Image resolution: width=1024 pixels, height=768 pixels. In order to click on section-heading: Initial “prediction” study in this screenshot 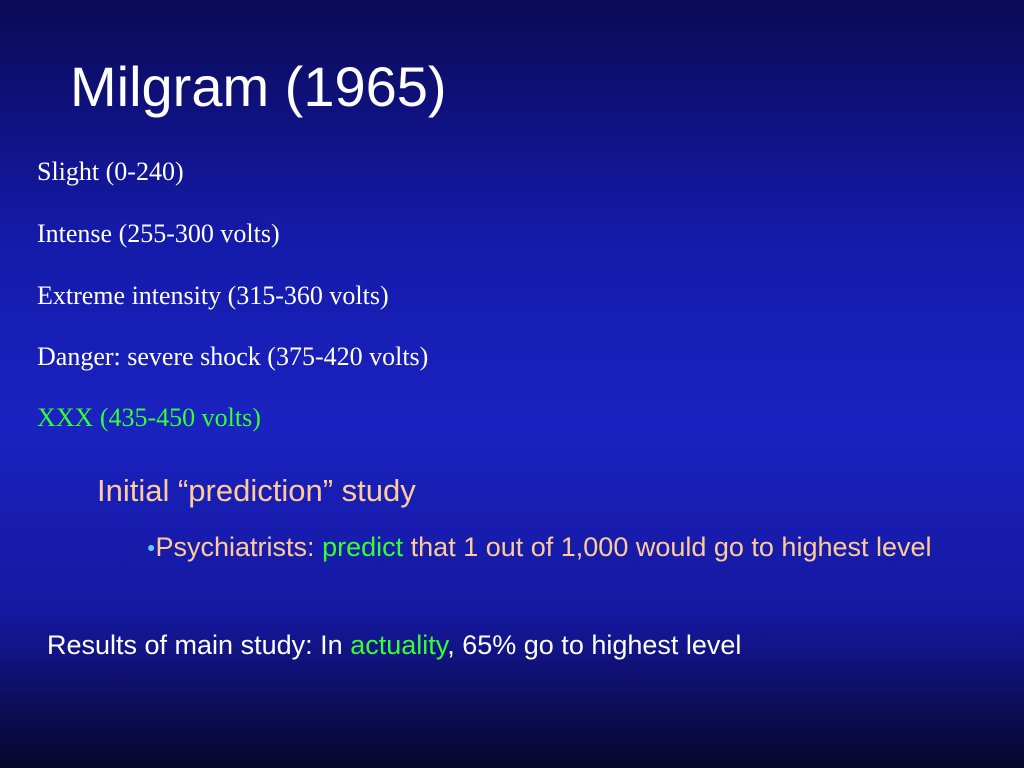, I will do `click(256, 490)`.